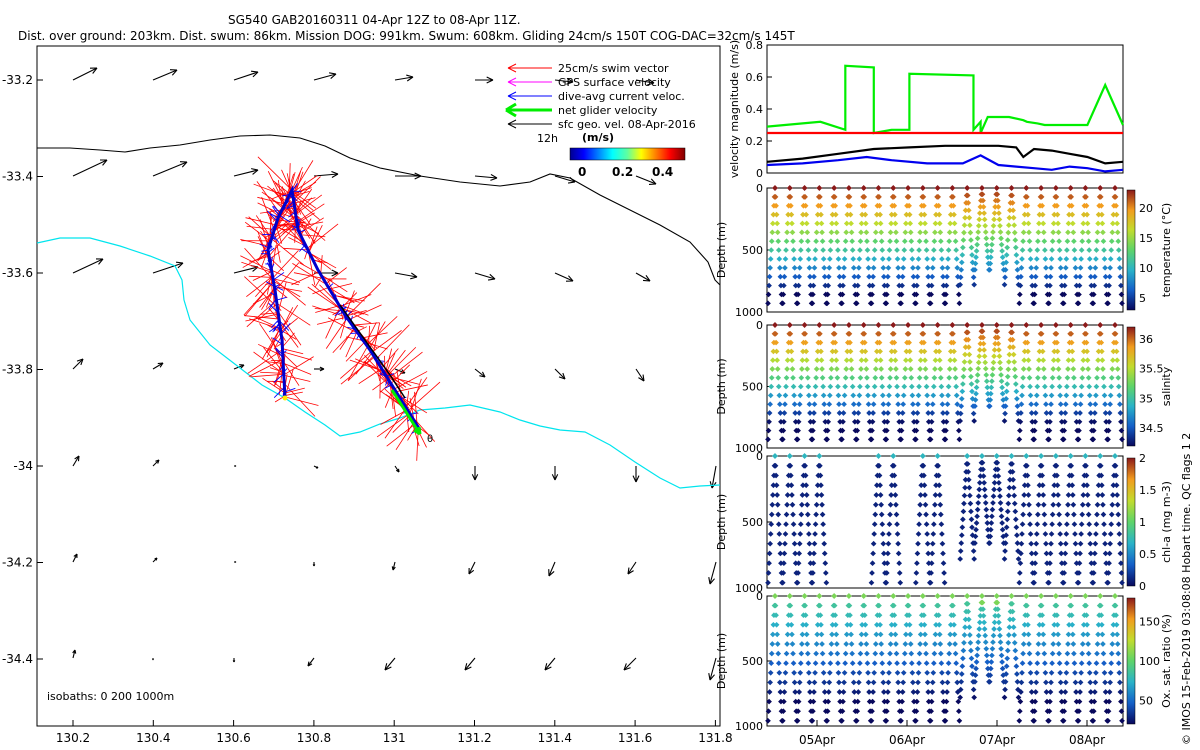 The width and height of the screenshot is (1200, 750). I want to click on colorbar-tick-label: 10, so click(1146, 268).